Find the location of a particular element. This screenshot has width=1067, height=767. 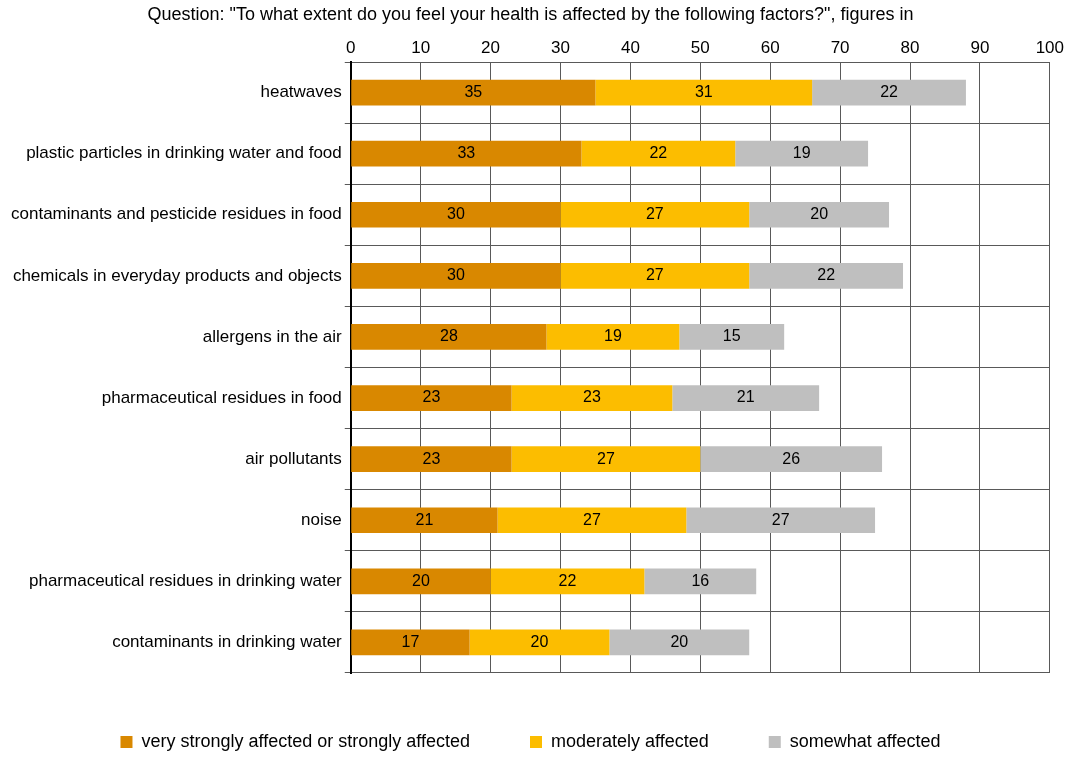

y-tick-label: air pollutants is located at coordinates (293, 458).